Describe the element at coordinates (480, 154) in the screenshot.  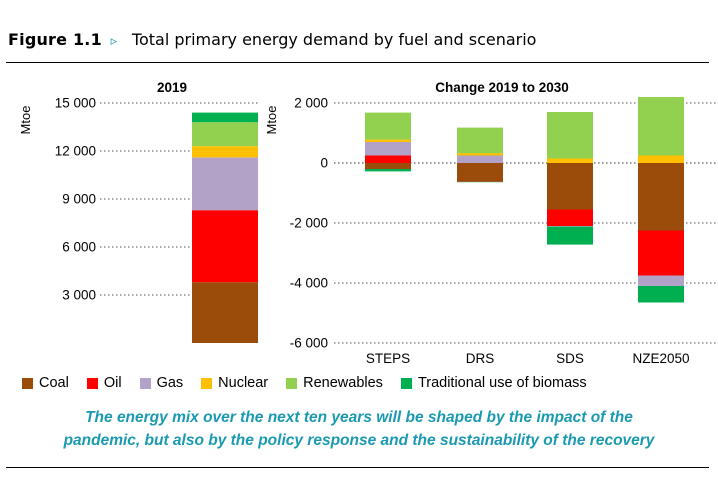
I see `bar-segment-nuclear-drs` at that location.